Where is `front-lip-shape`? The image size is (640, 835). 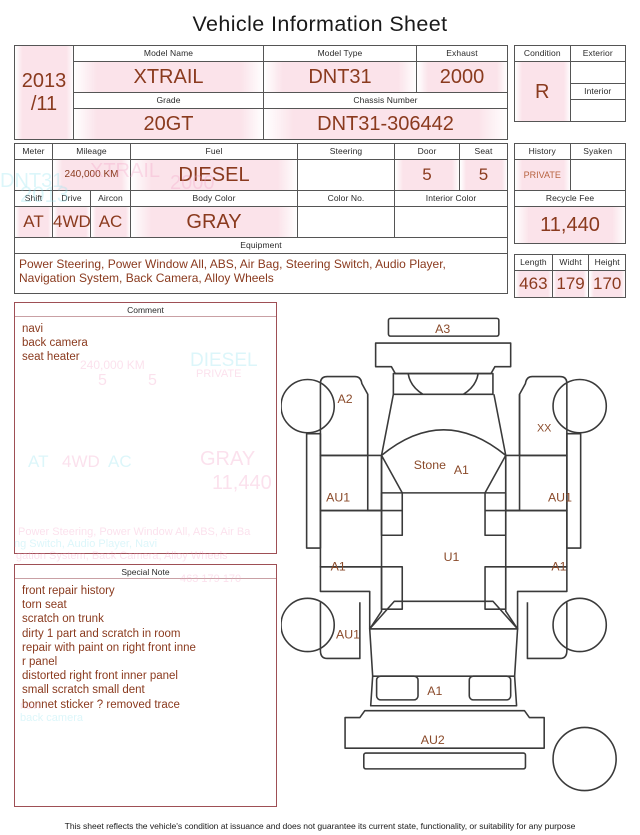 front-lip-shape is located at coordinates (445, 761).